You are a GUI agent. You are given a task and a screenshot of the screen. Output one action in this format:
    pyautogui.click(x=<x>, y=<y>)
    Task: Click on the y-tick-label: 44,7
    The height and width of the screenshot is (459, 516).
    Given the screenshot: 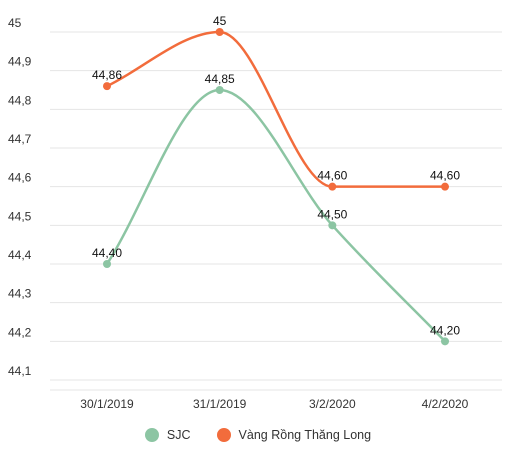 What is the action you would take?
    pyautogui.click(x=20, y=139)
    